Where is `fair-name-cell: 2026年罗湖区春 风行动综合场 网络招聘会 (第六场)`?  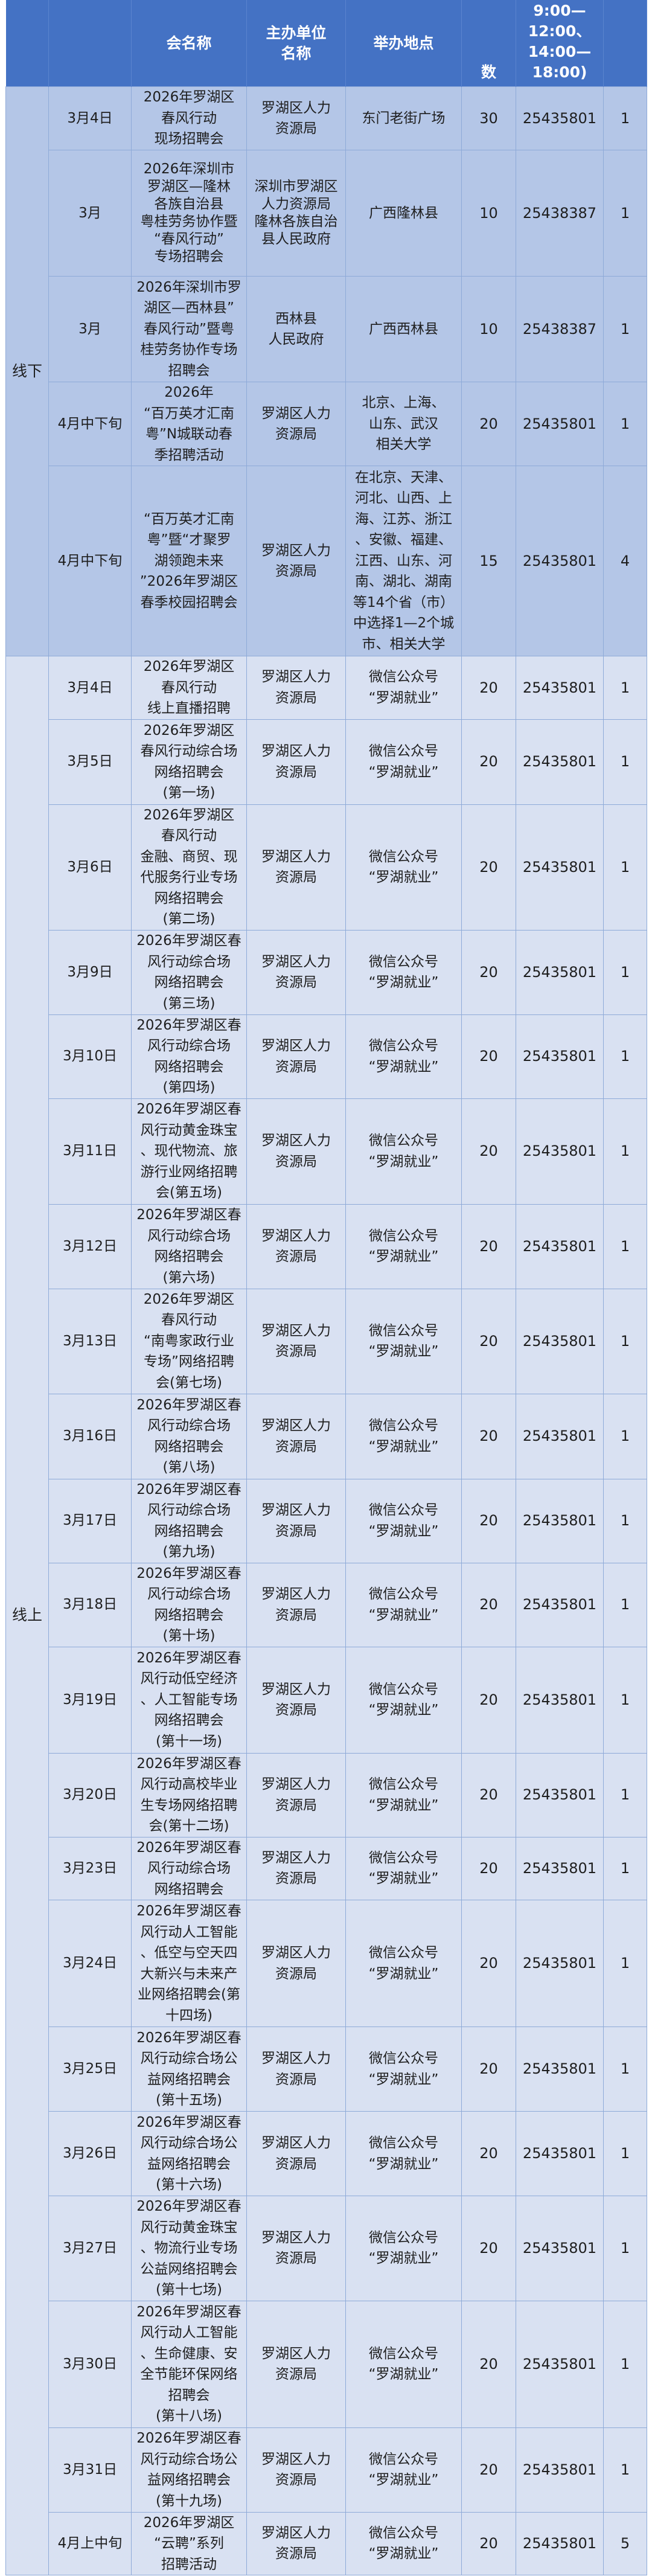
fair-name-cell: 2026年罗湖区春 风行动综合场 网络招聘会 (第六场) is located at coordinates (189, 1246).